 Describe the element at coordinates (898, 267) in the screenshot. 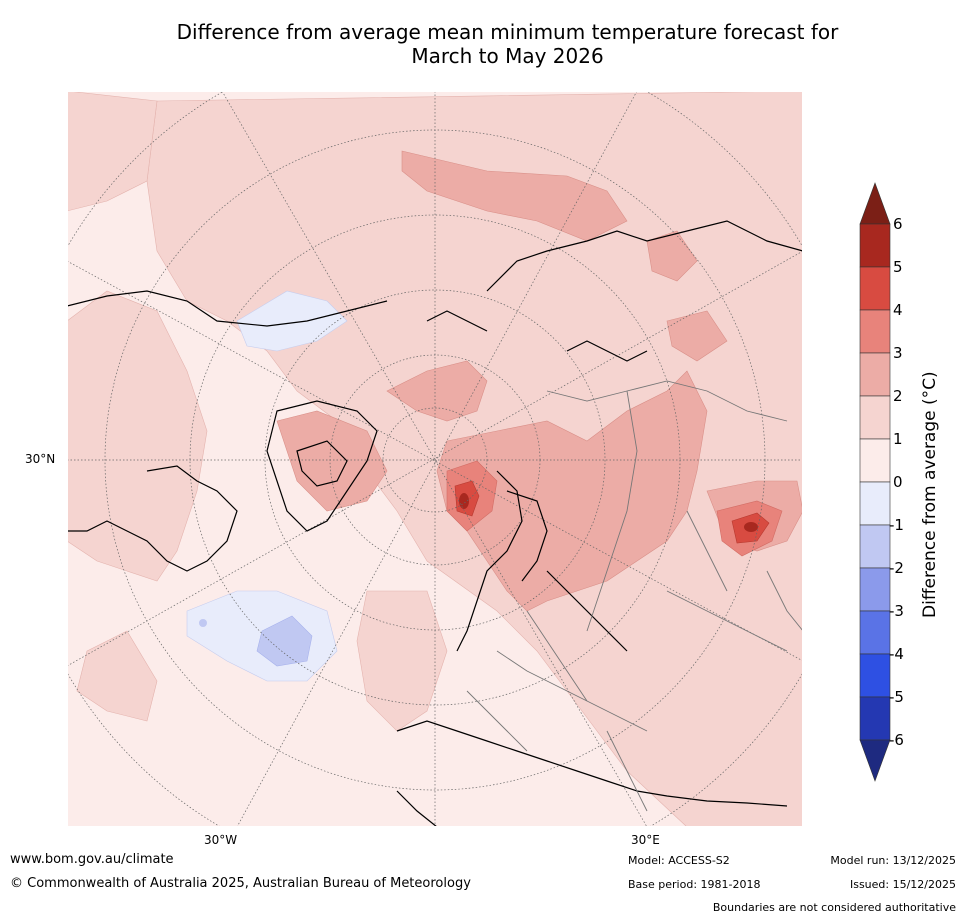

I see `colorbar-tick: 5` at that location.